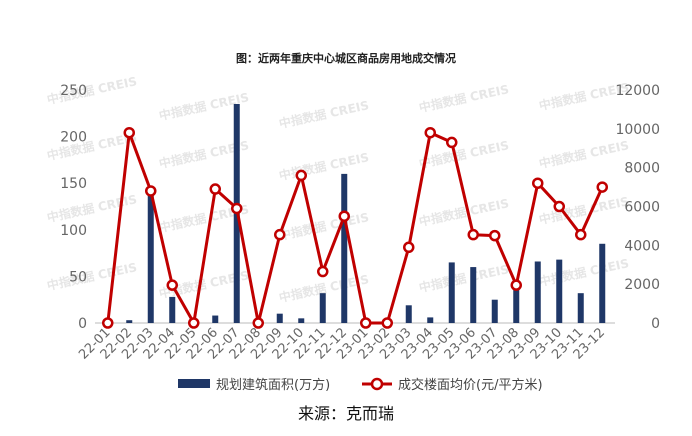 The image size is (692, 436). What do you see at coordinates (78, 277) in the screenshot?
I see `left-tick-label: 50` at bounding box center [78, 277].